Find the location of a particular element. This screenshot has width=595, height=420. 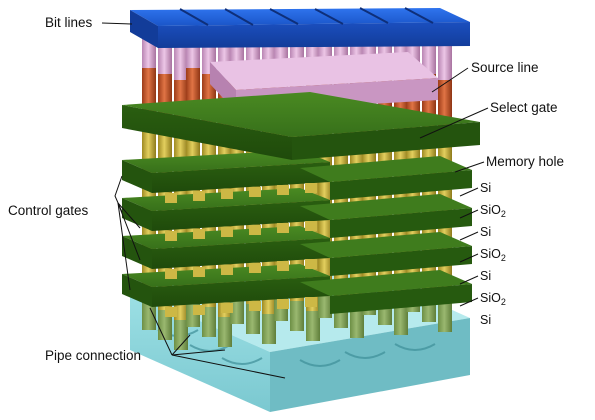

layer-labels: Si SiO2 Si SiO2 Si SiO2 Si is located at coordinates (493, 254).